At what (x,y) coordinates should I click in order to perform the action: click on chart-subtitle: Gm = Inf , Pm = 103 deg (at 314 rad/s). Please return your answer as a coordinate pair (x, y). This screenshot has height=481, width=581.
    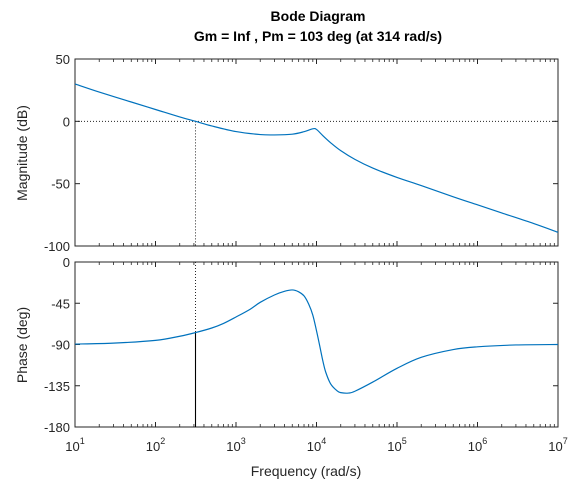
    Looking at the image, I should click on (318, 36).